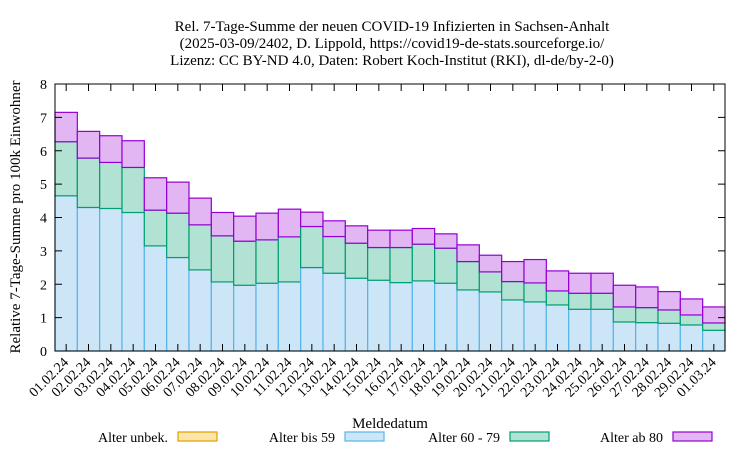 The height and width of the screenshot is (450, 750). I want to click on x-axis-label: Meldedatum, so click(390, 424).